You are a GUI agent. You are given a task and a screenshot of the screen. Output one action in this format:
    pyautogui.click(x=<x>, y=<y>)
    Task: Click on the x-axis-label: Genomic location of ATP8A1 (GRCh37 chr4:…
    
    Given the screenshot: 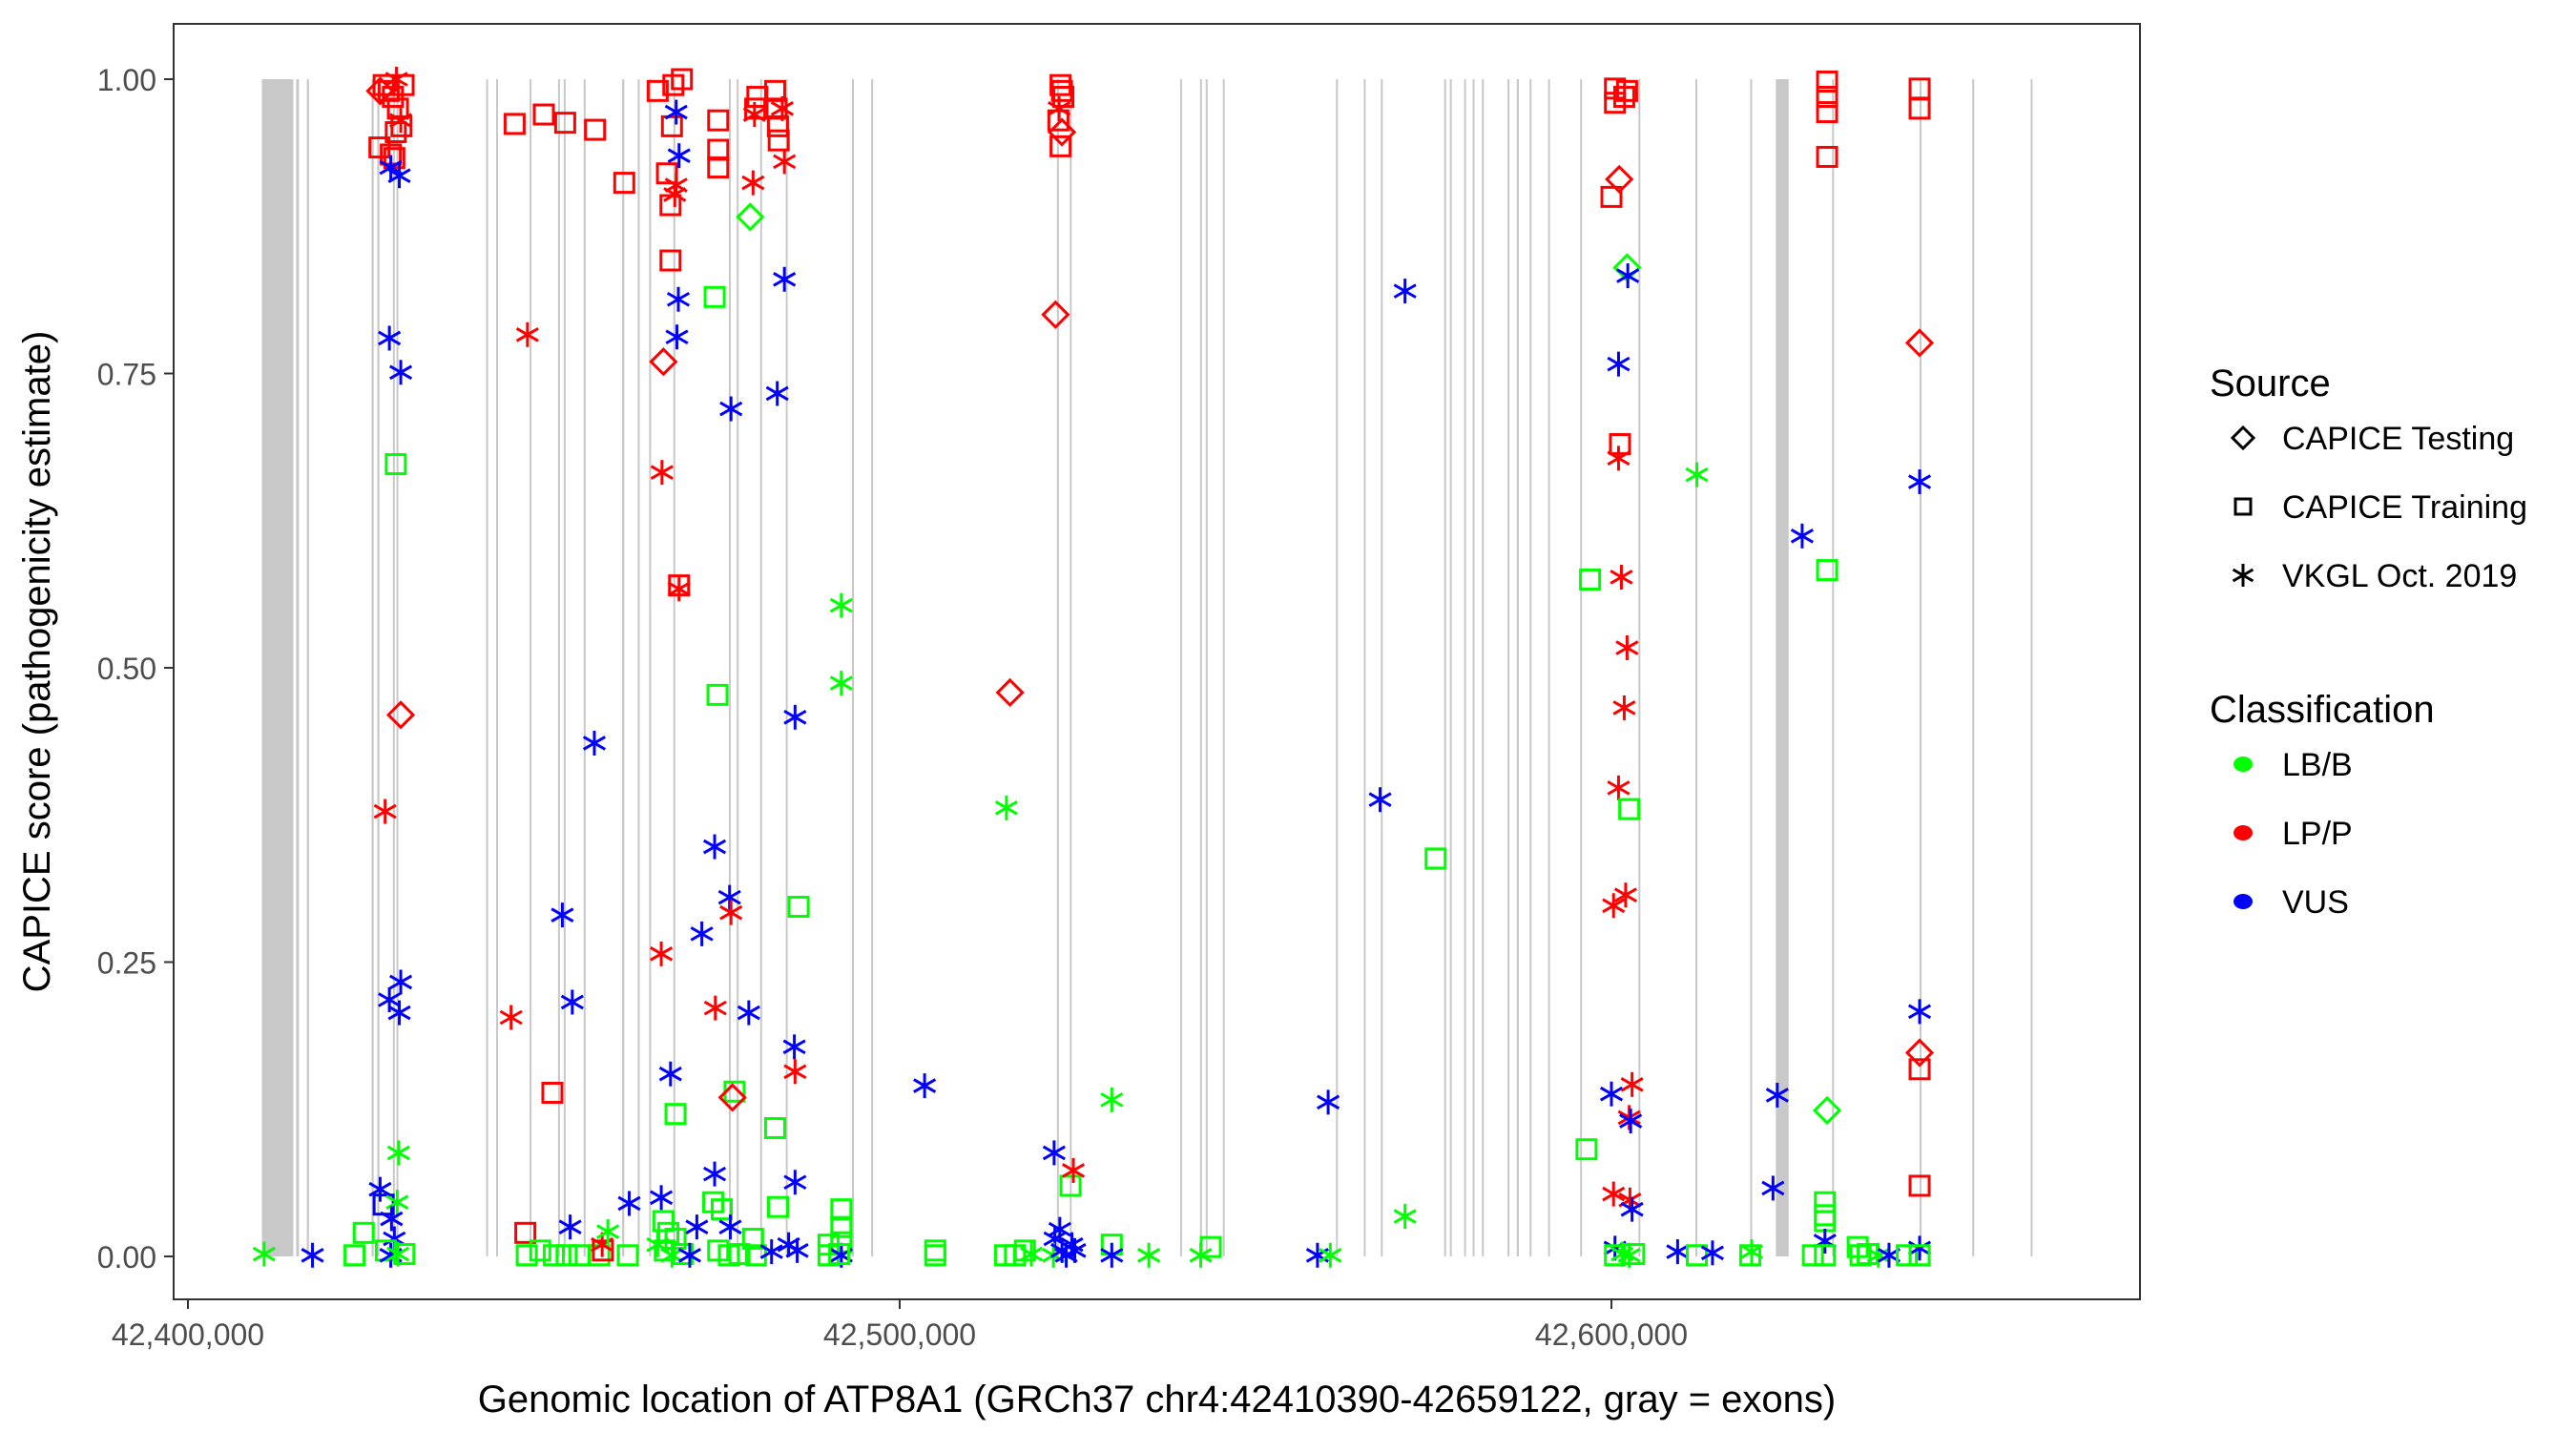 What is the action you would take?
    pyautogui.click(x=1157, y=1400)
    